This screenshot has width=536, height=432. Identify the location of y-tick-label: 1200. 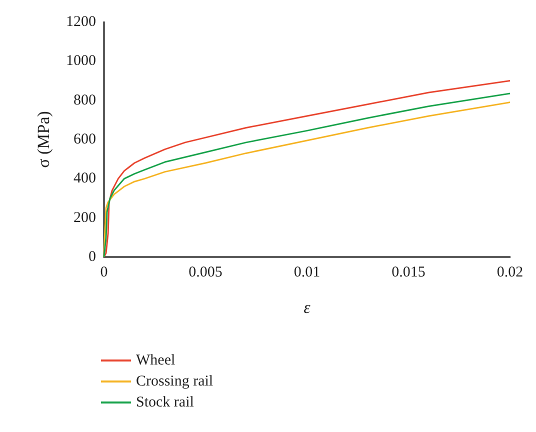
(81, 22).